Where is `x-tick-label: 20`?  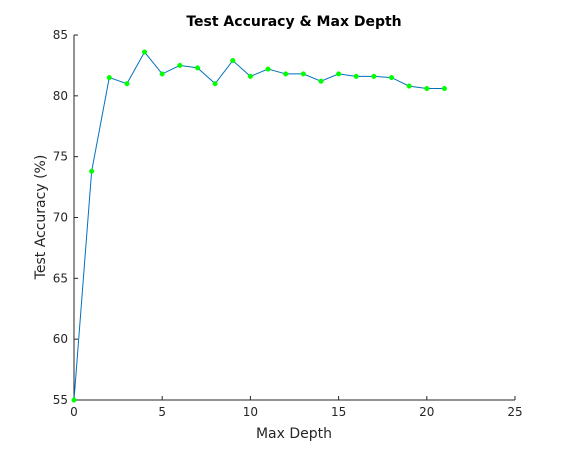
x-tick-label: 20 is located at coordinates (426, 412).